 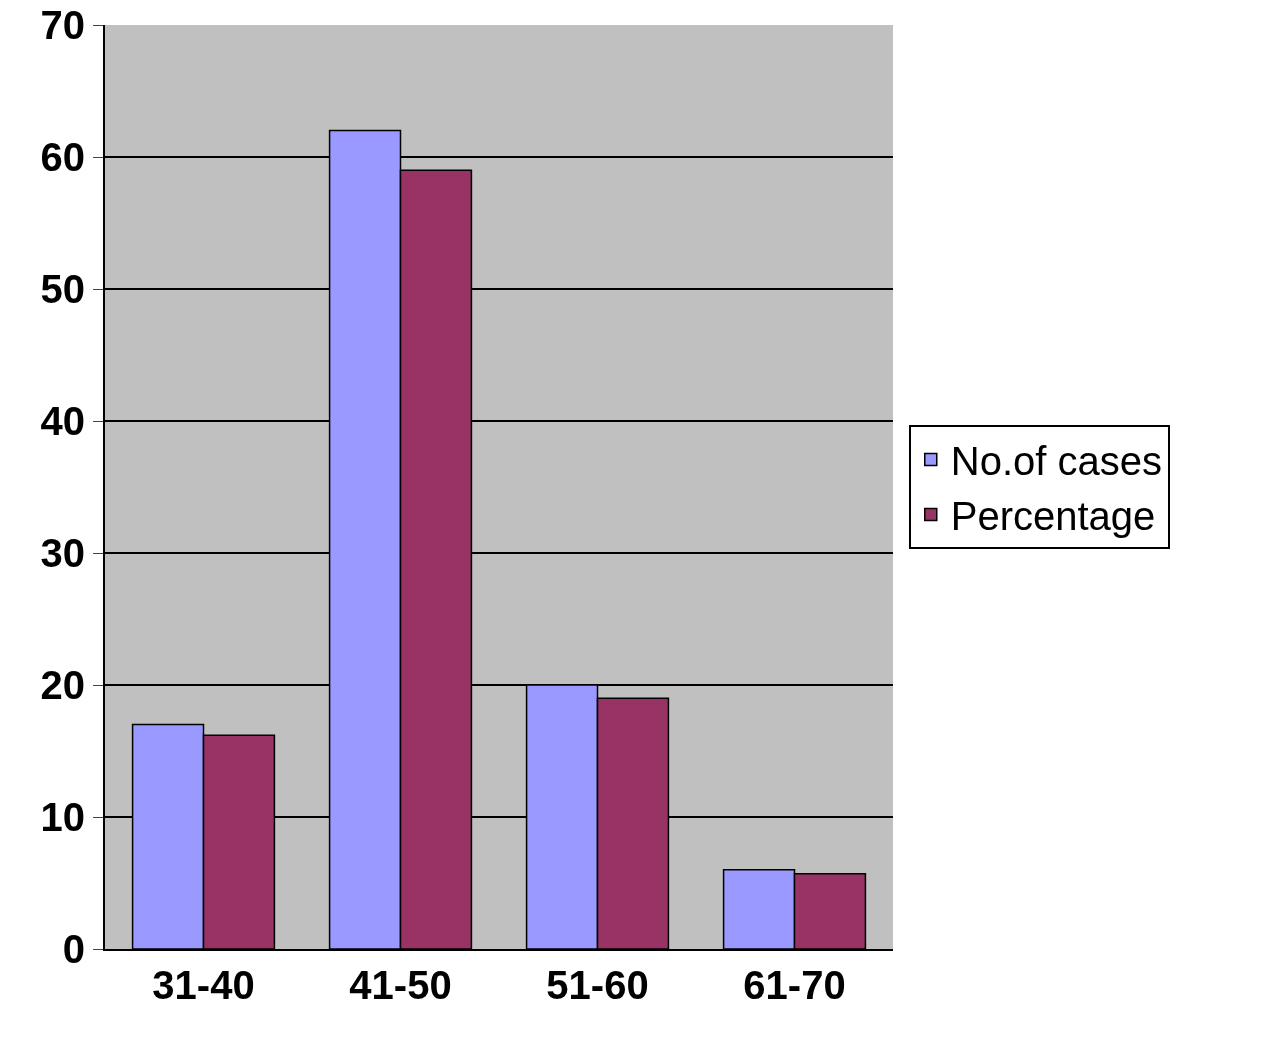 What do you see at coordinates (73, 949) in the screenshot?
I see `y-tick-label: 0` at bounding box center [73, 949].